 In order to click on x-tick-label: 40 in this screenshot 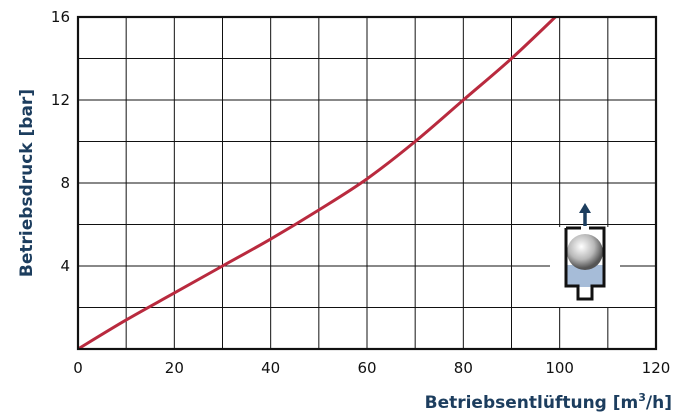, I will do `click(270, 368)`.